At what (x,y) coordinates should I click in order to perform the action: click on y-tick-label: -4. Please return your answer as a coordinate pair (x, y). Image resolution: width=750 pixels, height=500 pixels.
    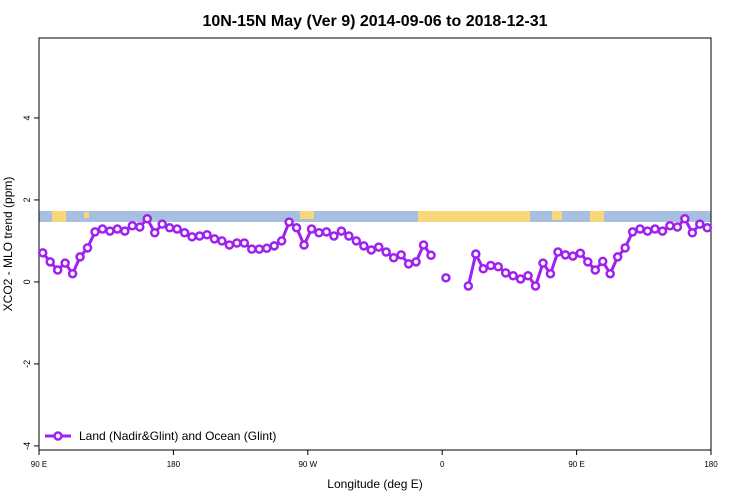
    Looking at the image, I should click on (27, 446).